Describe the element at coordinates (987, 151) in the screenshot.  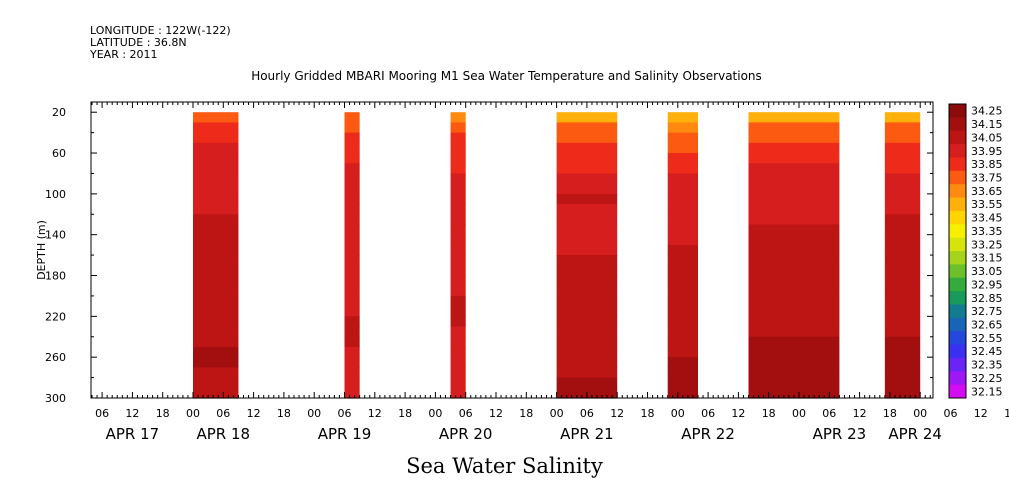
I see `colorbar-tick-label: 33.95` at that location.